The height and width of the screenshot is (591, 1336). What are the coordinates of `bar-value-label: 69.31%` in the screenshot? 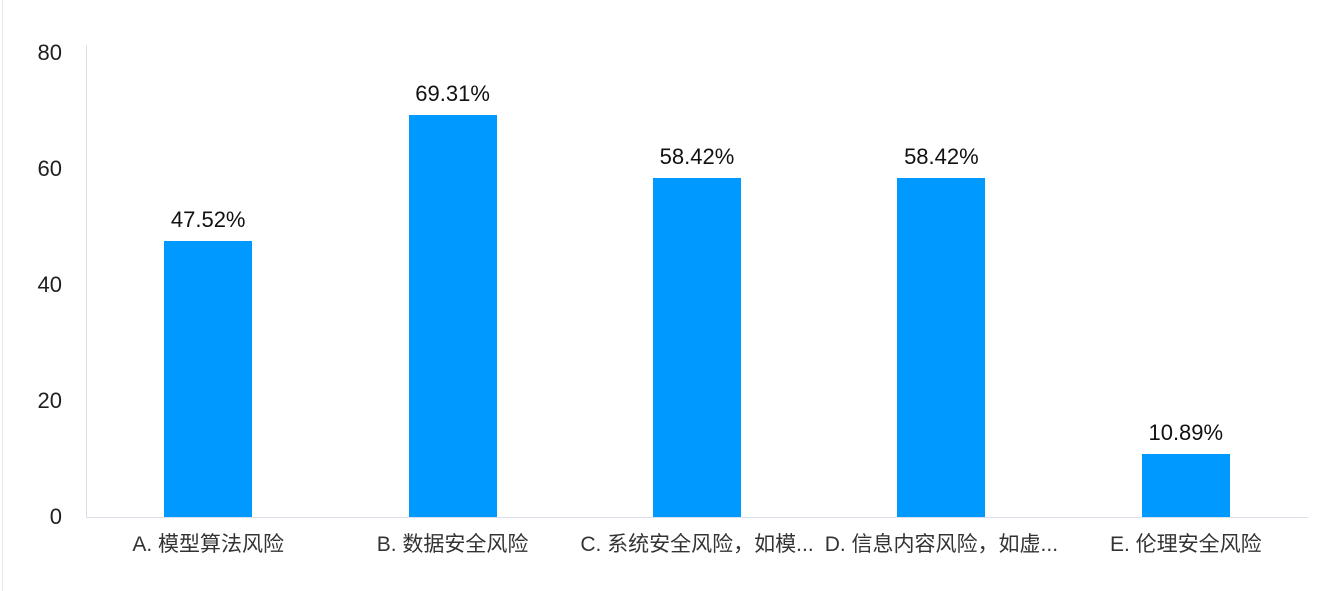 It's located at (452, 93).